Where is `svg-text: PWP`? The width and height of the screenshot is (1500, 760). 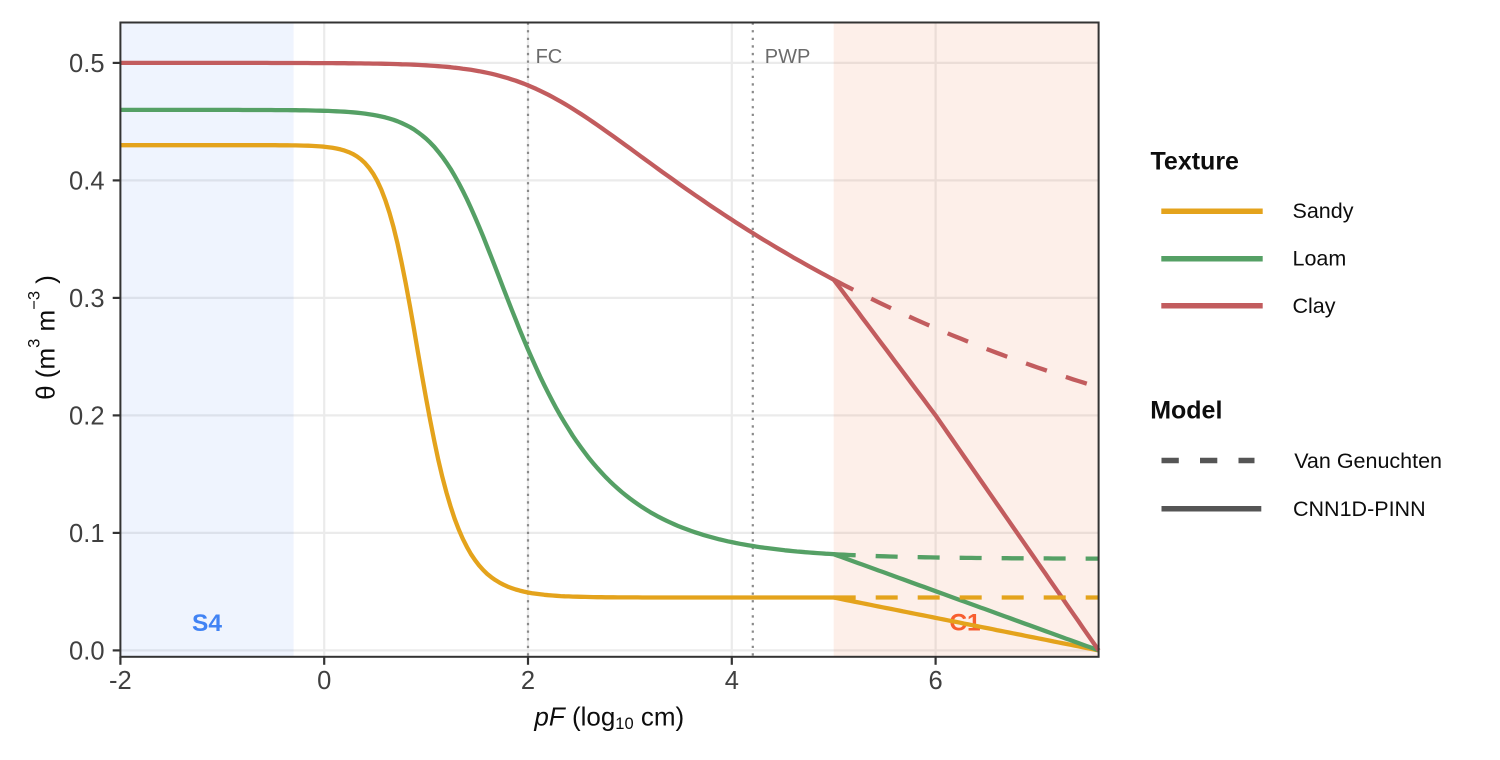
svg-text: PWP is located at coordinates (788, 57).